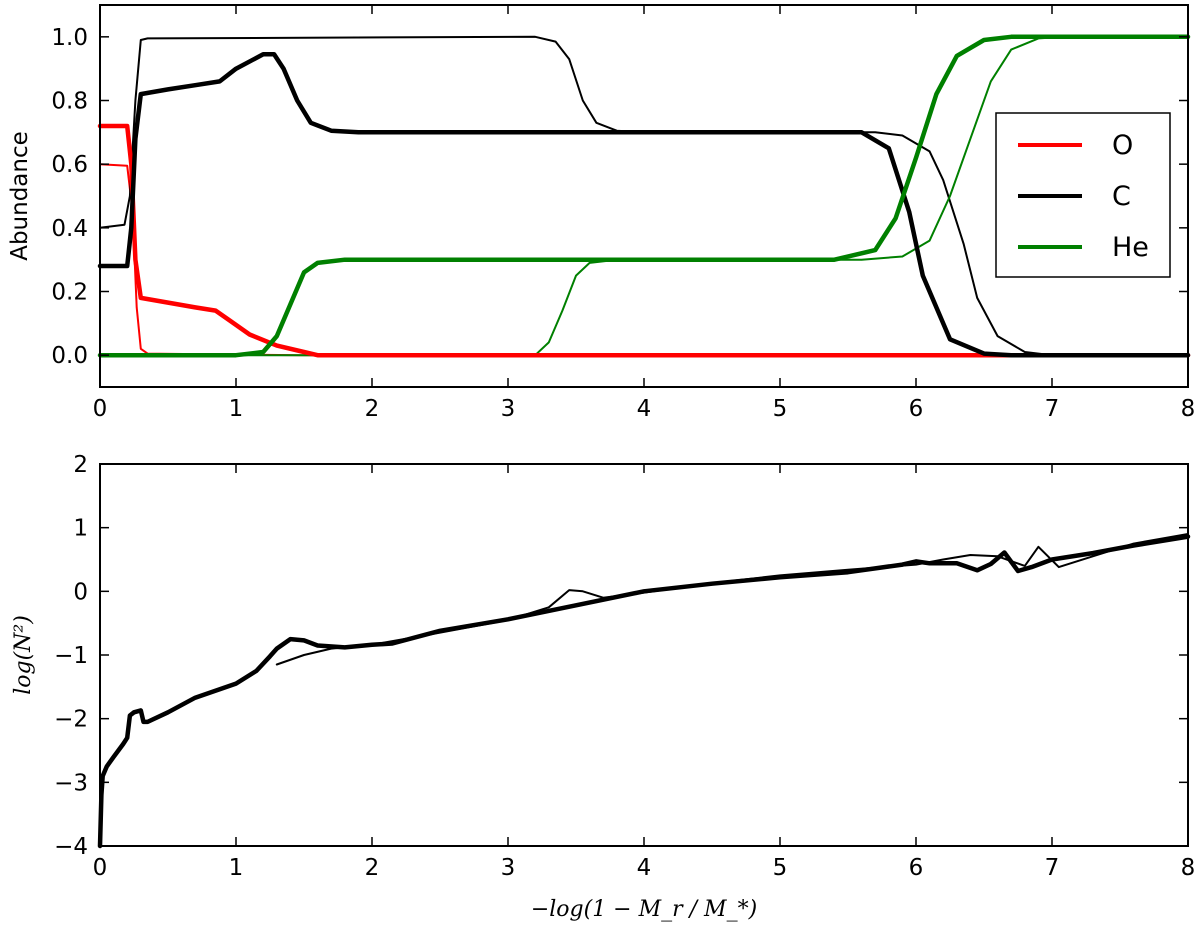 The width and height of the screenshot is (1200, 928). What do you see at coordinates (1083, 195) in the screenshot?
I see `legend: O C He` at bounding box center [1083, 195].